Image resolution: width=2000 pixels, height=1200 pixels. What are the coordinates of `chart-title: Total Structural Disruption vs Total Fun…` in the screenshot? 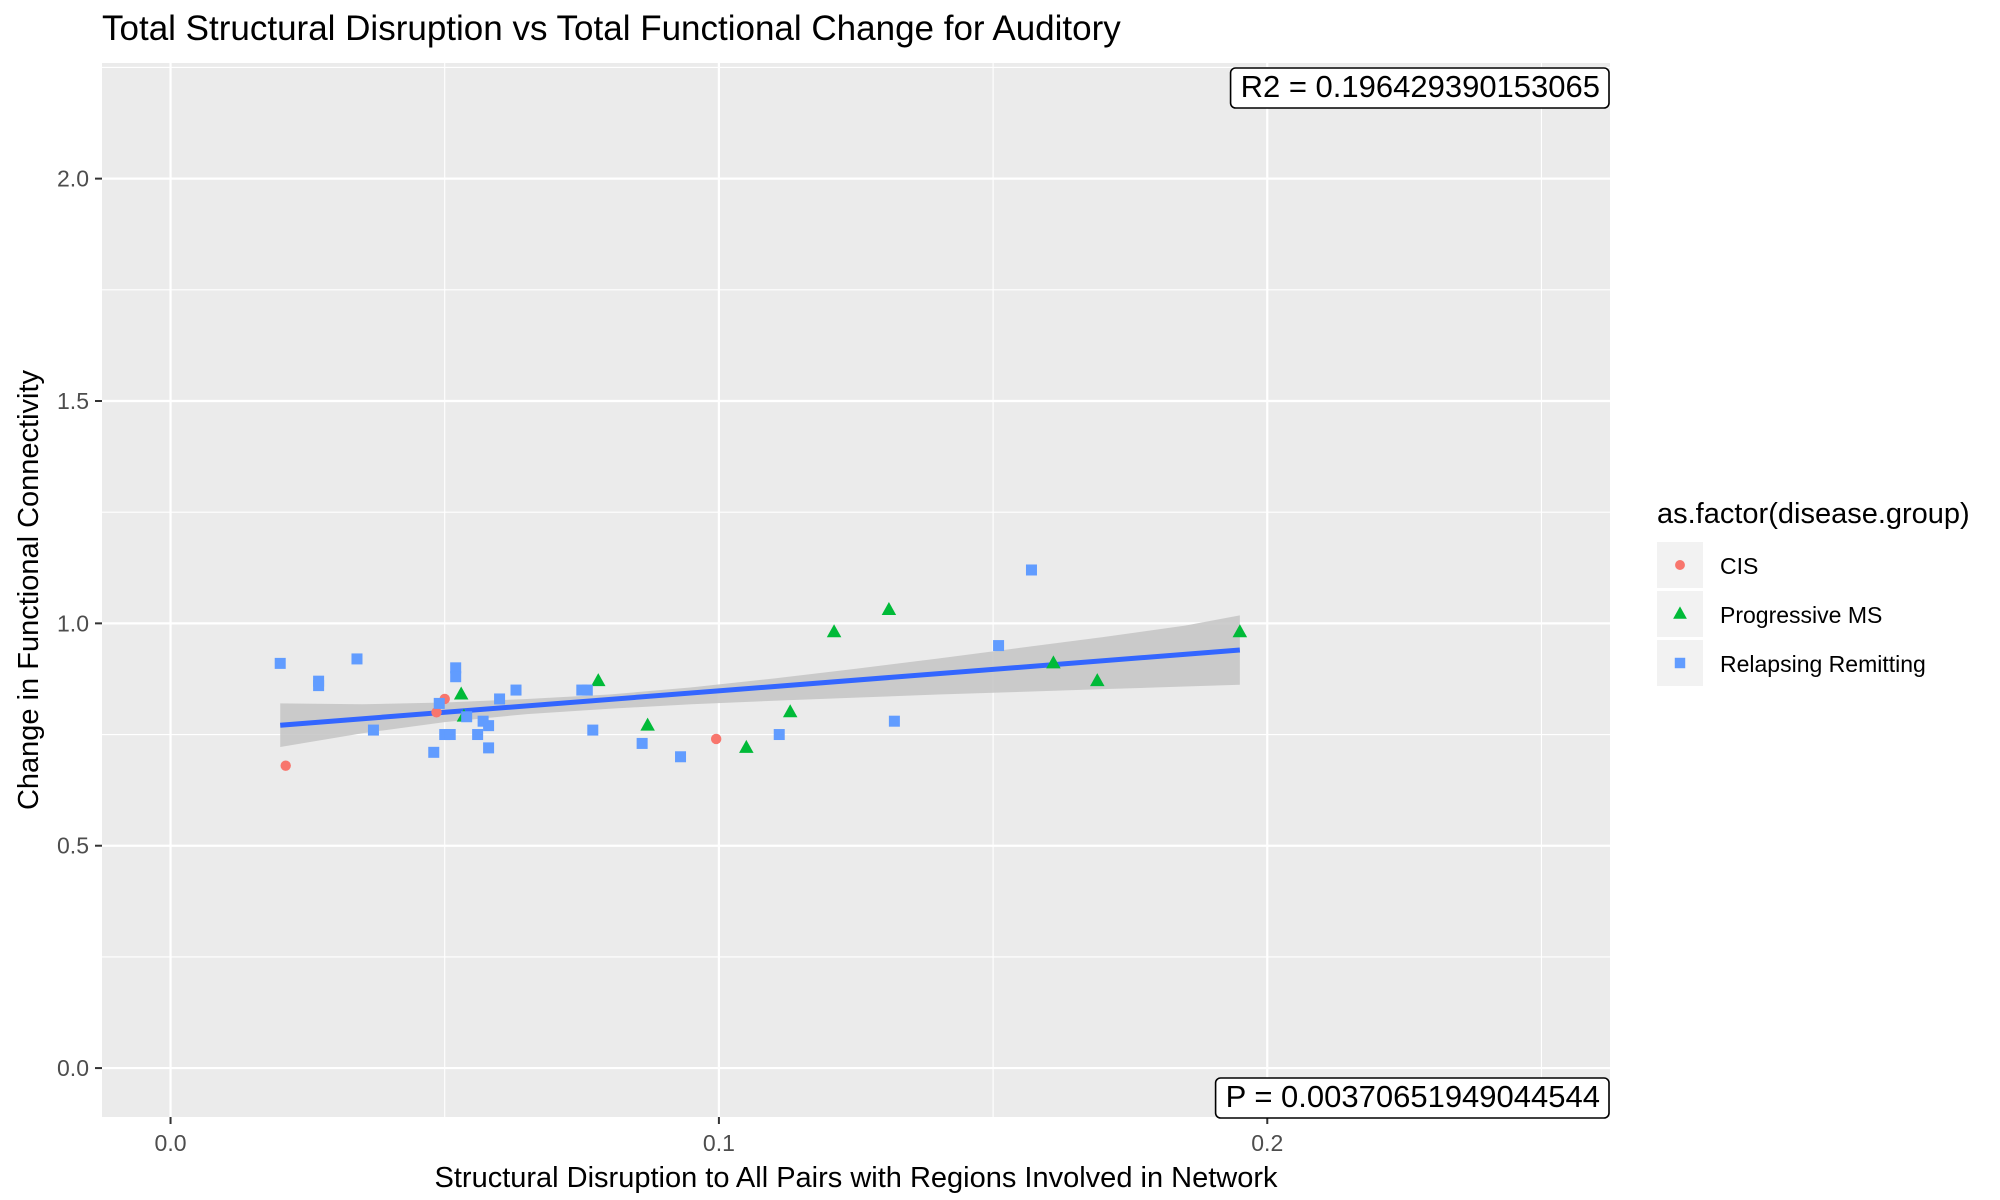 It's located at (611, 28).